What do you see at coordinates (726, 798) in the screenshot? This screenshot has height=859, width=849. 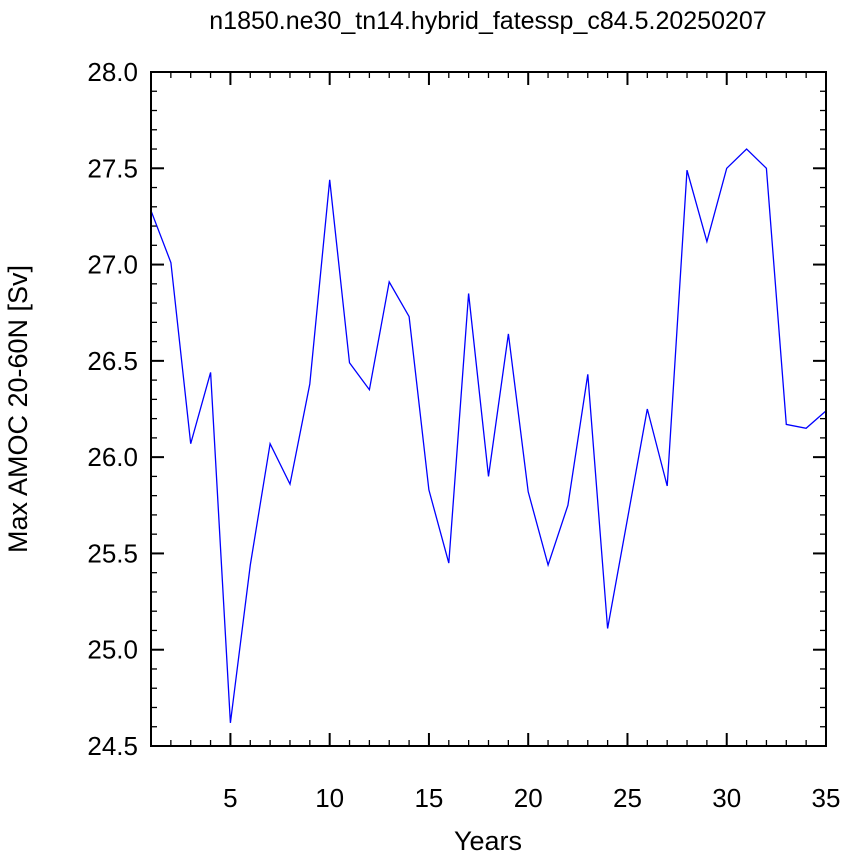 I see `x-tick-label: 30` at bounding box center [726, 798].